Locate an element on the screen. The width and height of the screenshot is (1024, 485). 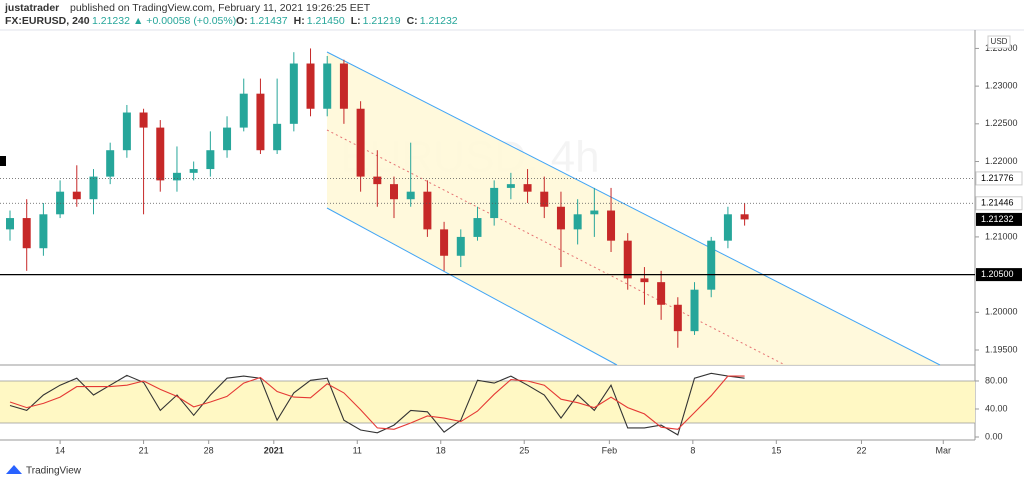
symbol: FX:EURUSD, 240 is located at coordinates (47, 21).